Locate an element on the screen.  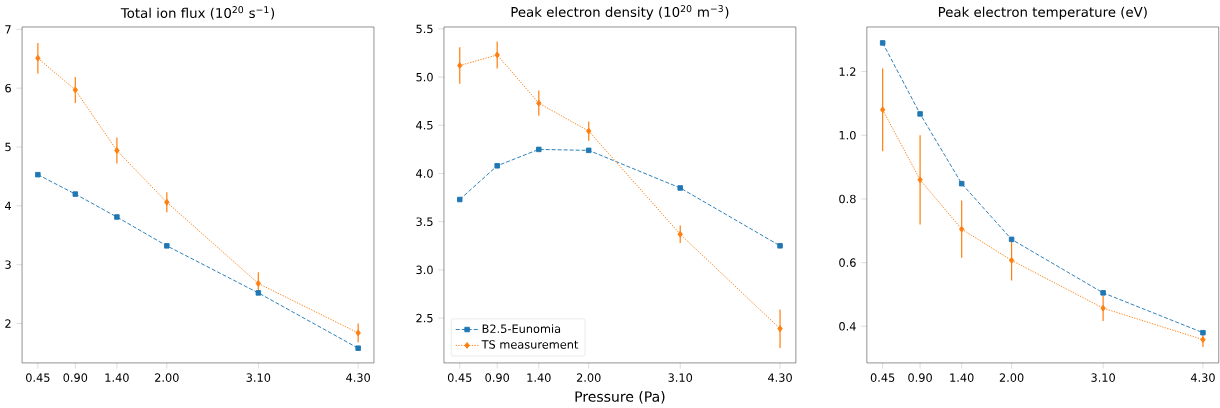
chart-title: Total ion flux (10$^{20}$ s$^{−1}$) is located at coordinates (197, 13).